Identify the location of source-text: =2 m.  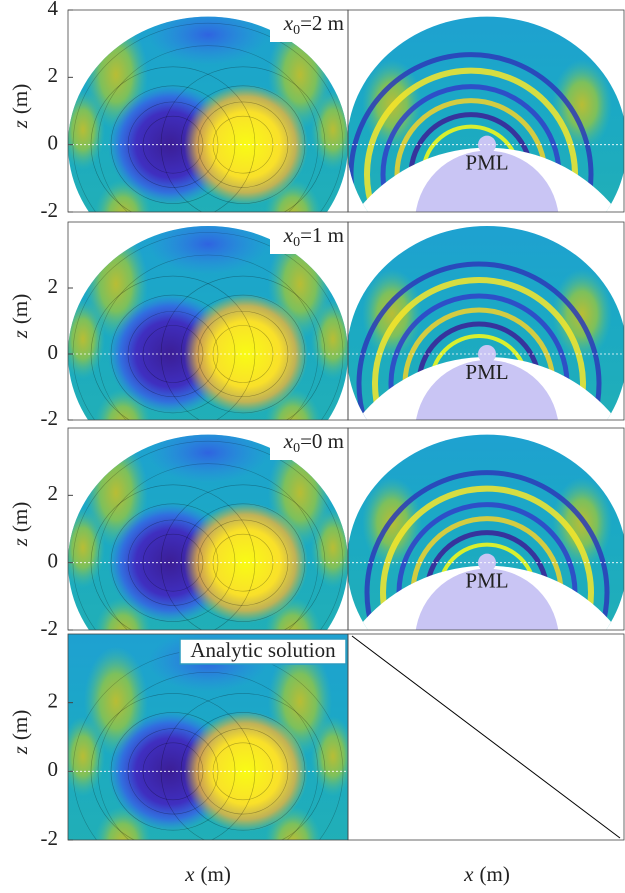
(322, 23).